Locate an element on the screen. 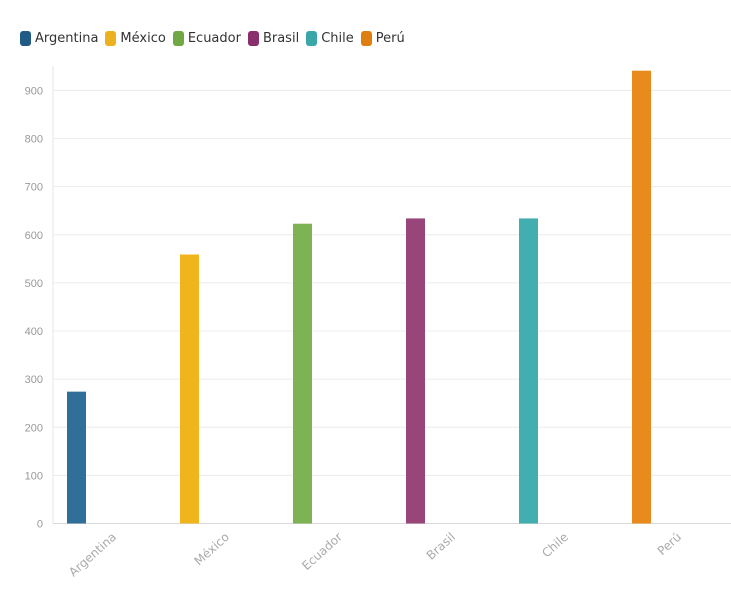 Image resolution: width=731 pixels, height=594 pixels. legend-item-4: Chile is located at coordinates (330, 38).